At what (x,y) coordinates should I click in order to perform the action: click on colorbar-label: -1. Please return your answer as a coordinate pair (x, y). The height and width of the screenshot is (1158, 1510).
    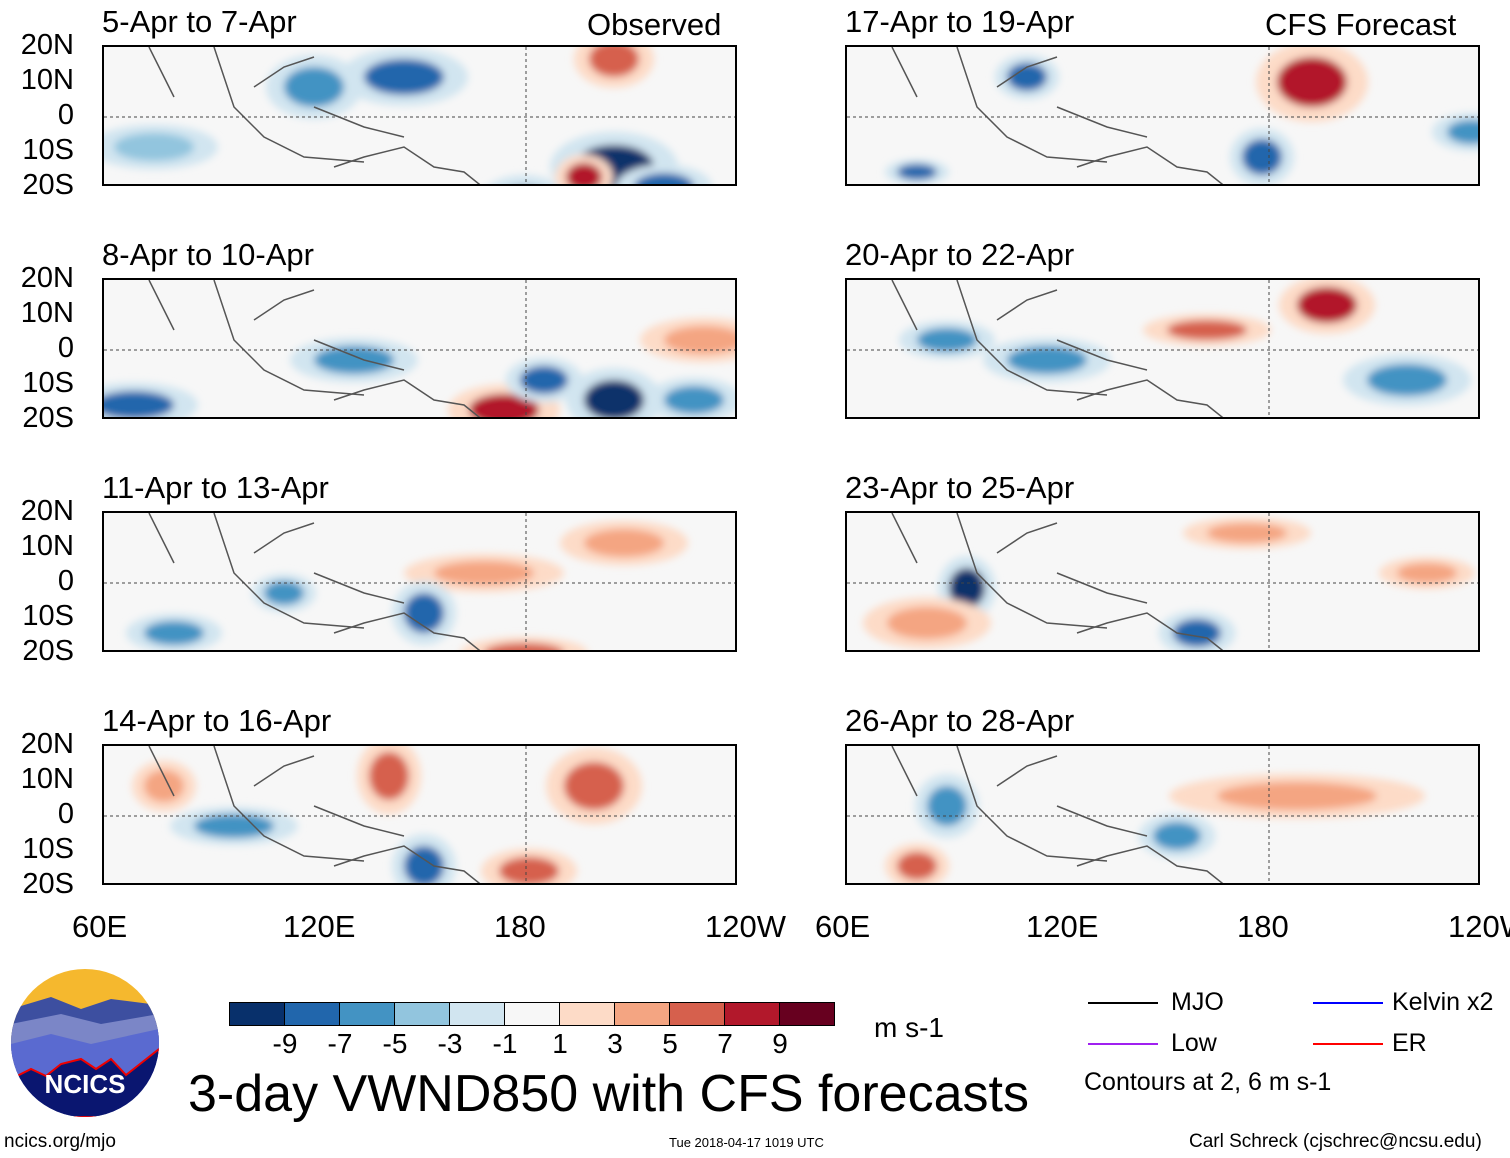
    Looking at the image, I should click on (505, 1043).